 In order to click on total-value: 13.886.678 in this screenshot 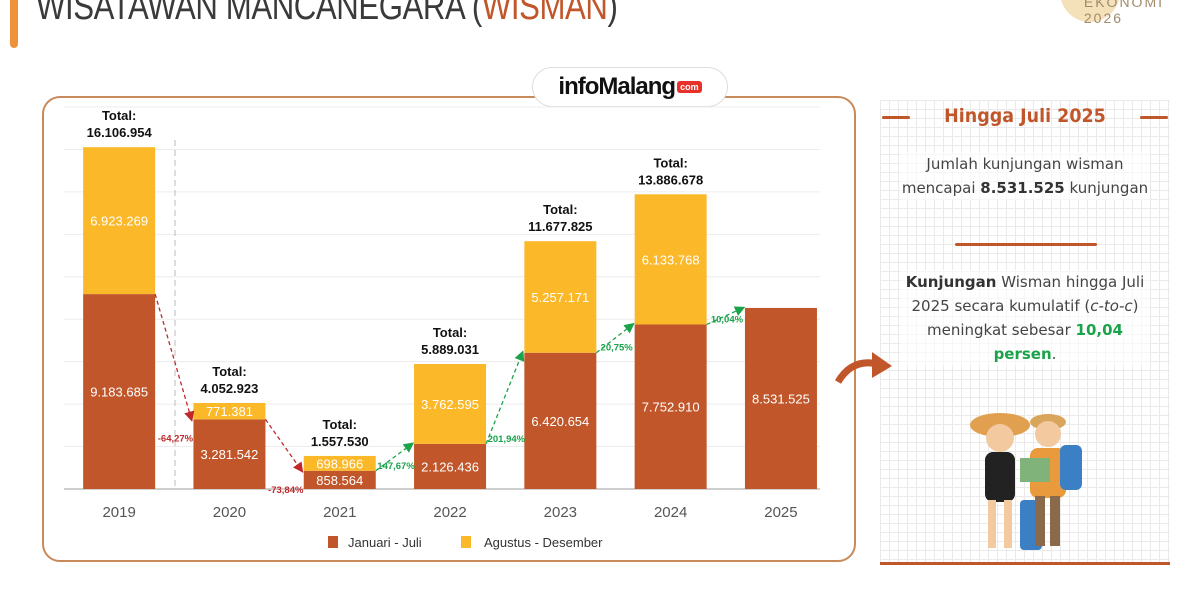, I will do `click(670, 179)`.